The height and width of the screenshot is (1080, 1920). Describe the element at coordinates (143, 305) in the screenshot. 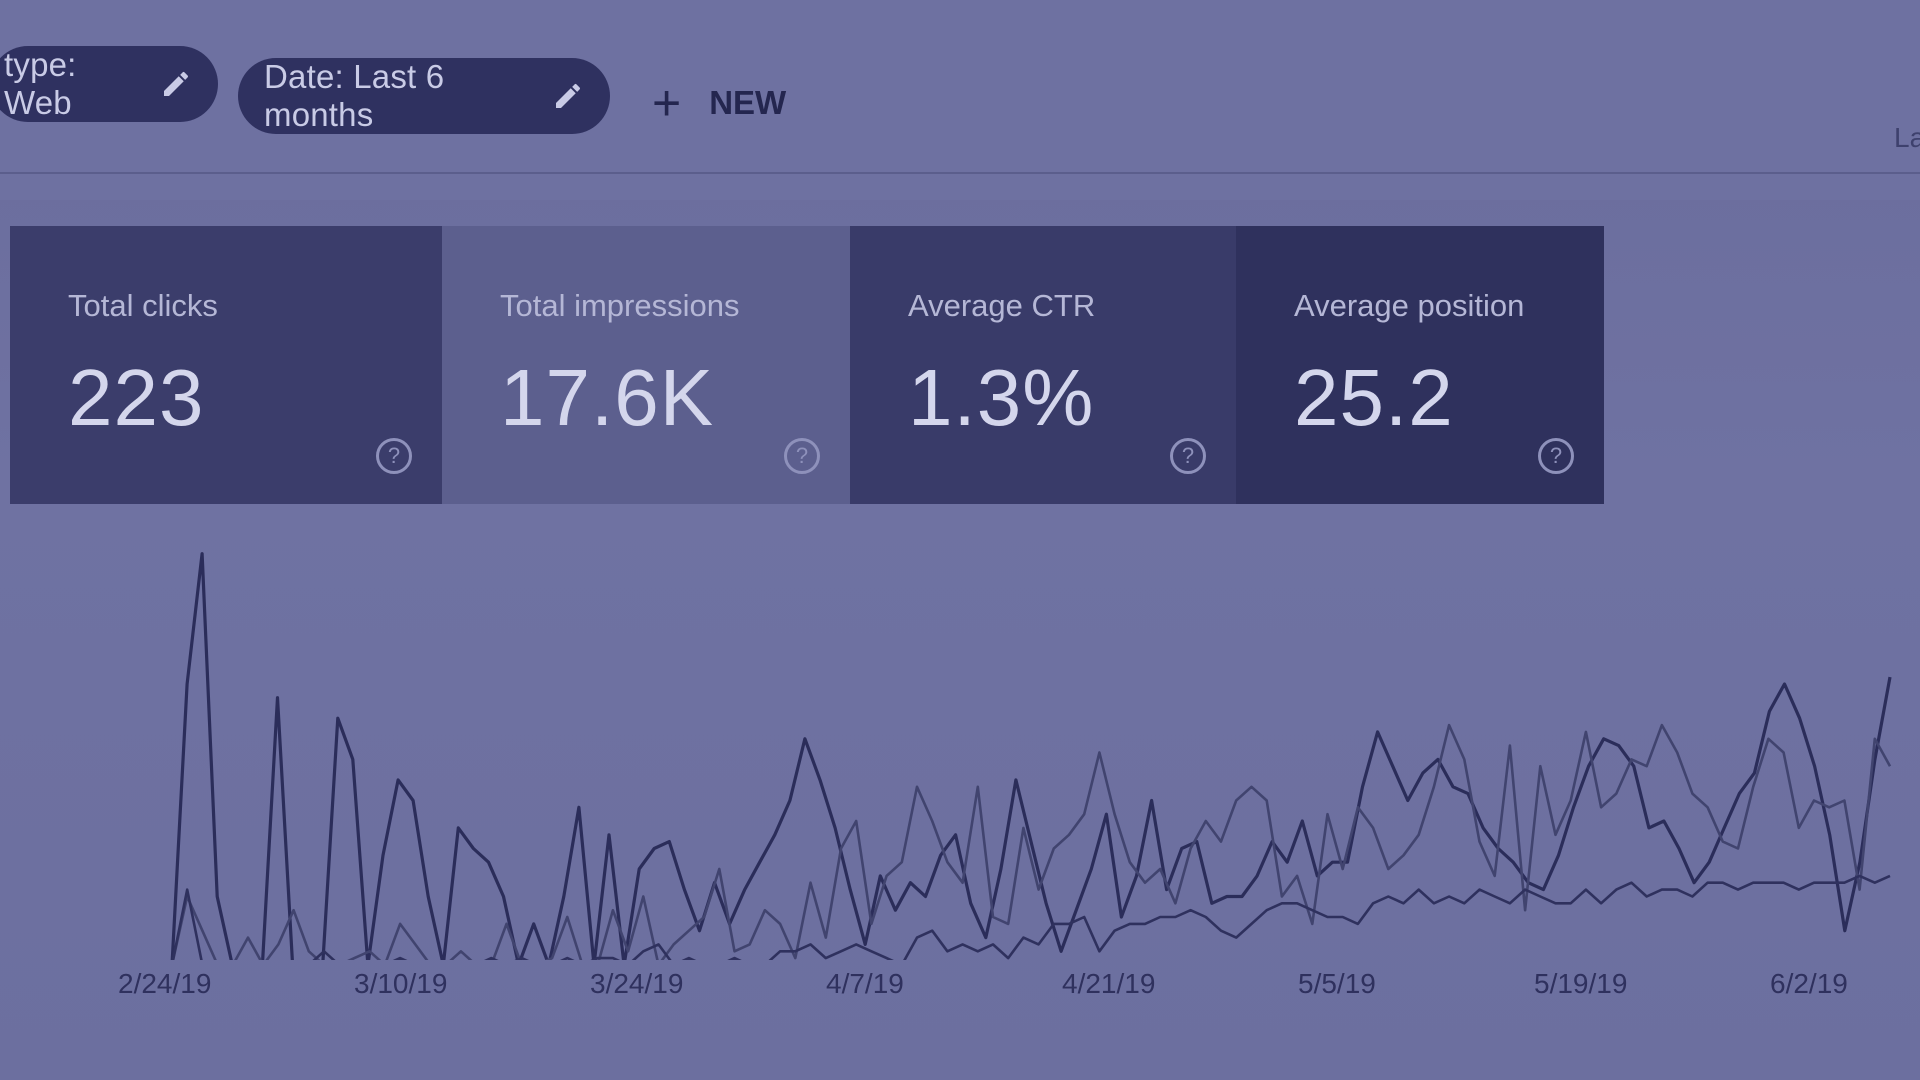

I see `metric-label: Total clicks` at that location.